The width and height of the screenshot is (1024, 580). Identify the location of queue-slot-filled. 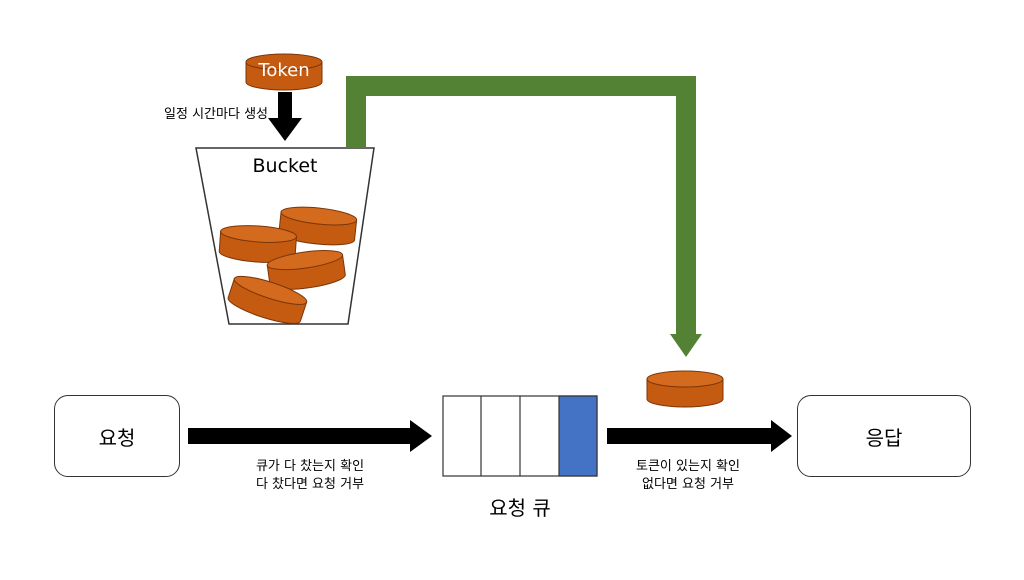
(578, 436).